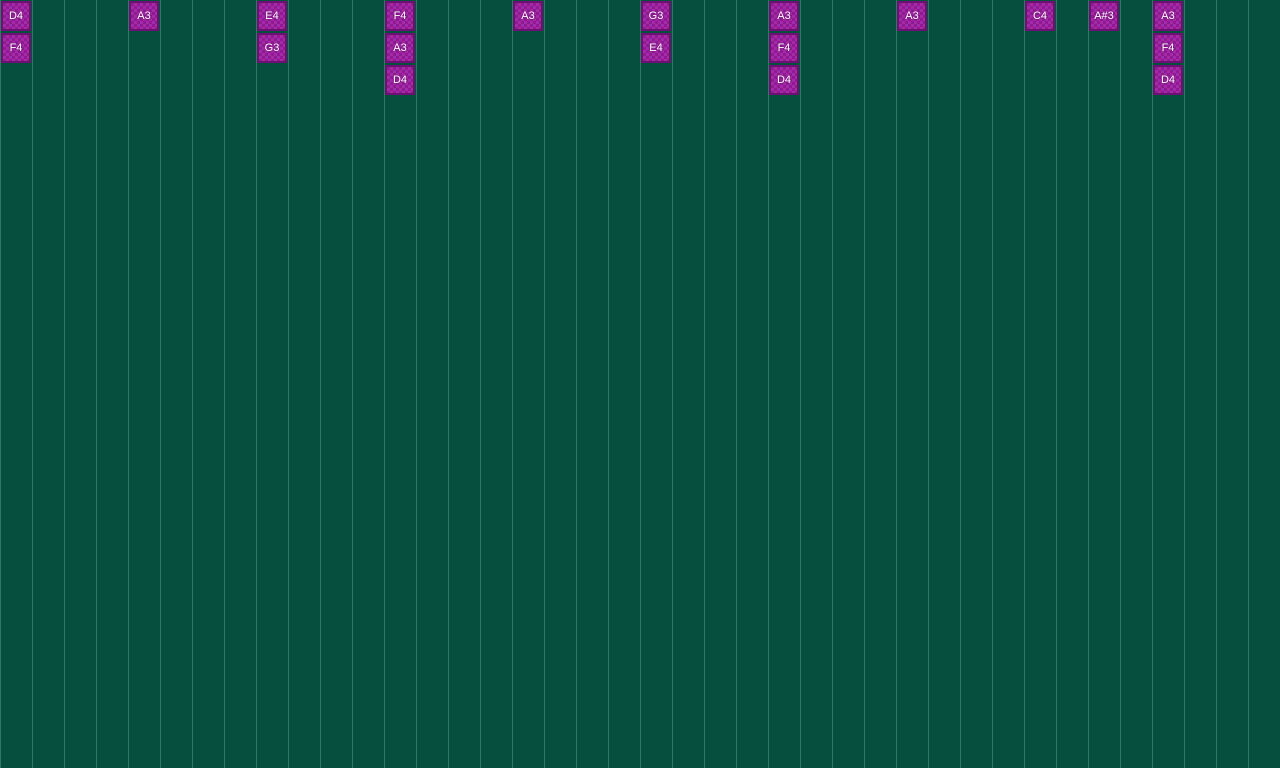  I want to click on note-block: A#3, so click(1104, 16).